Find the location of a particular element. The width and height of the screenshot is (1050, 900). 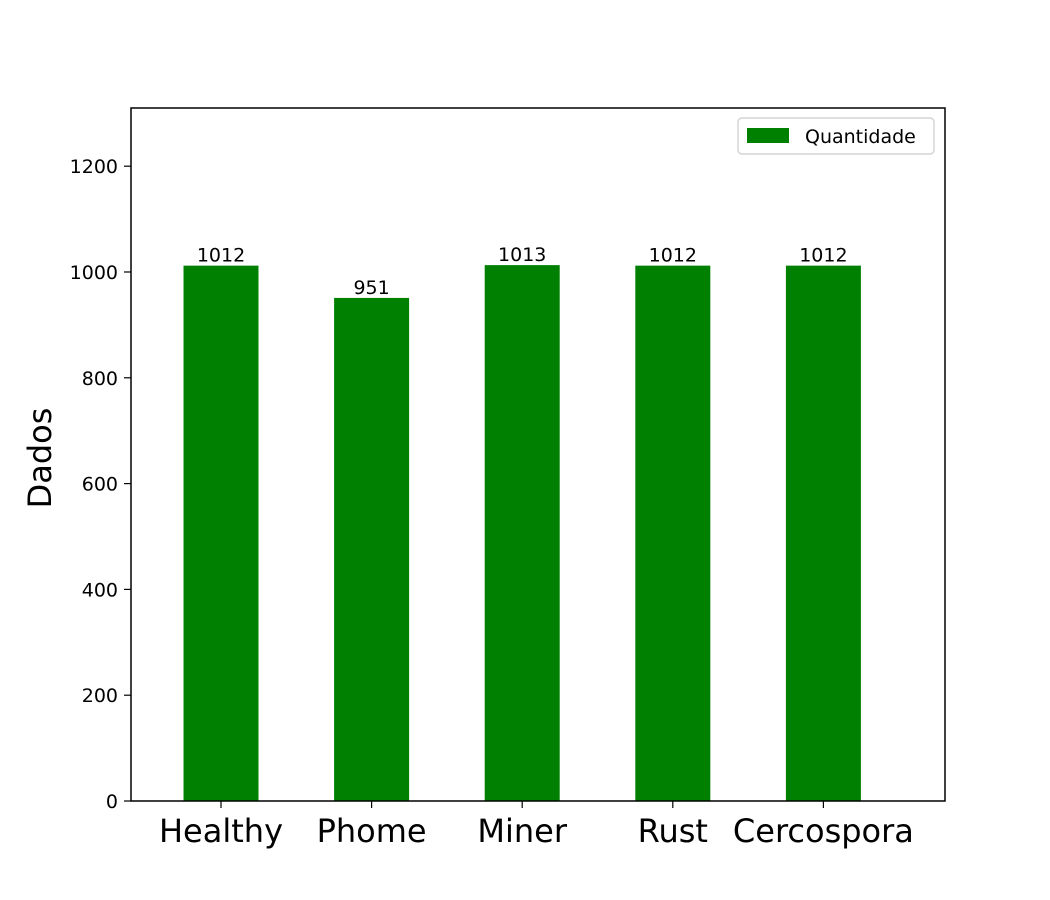

y-axis-label: Dados is located at coordinates (40, 458).